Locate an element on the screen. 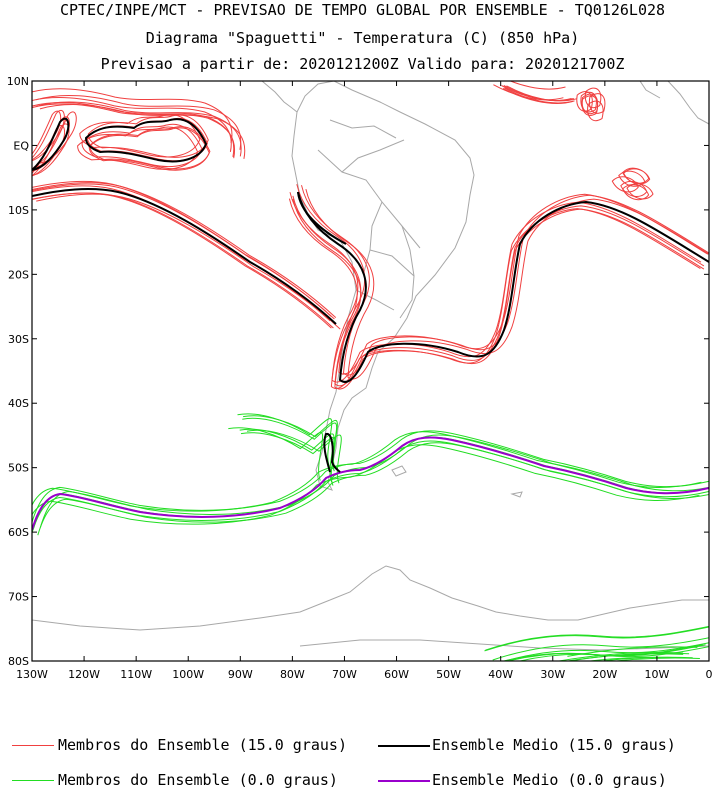  latitude-label: 30S is located at coordinates (18, 339).